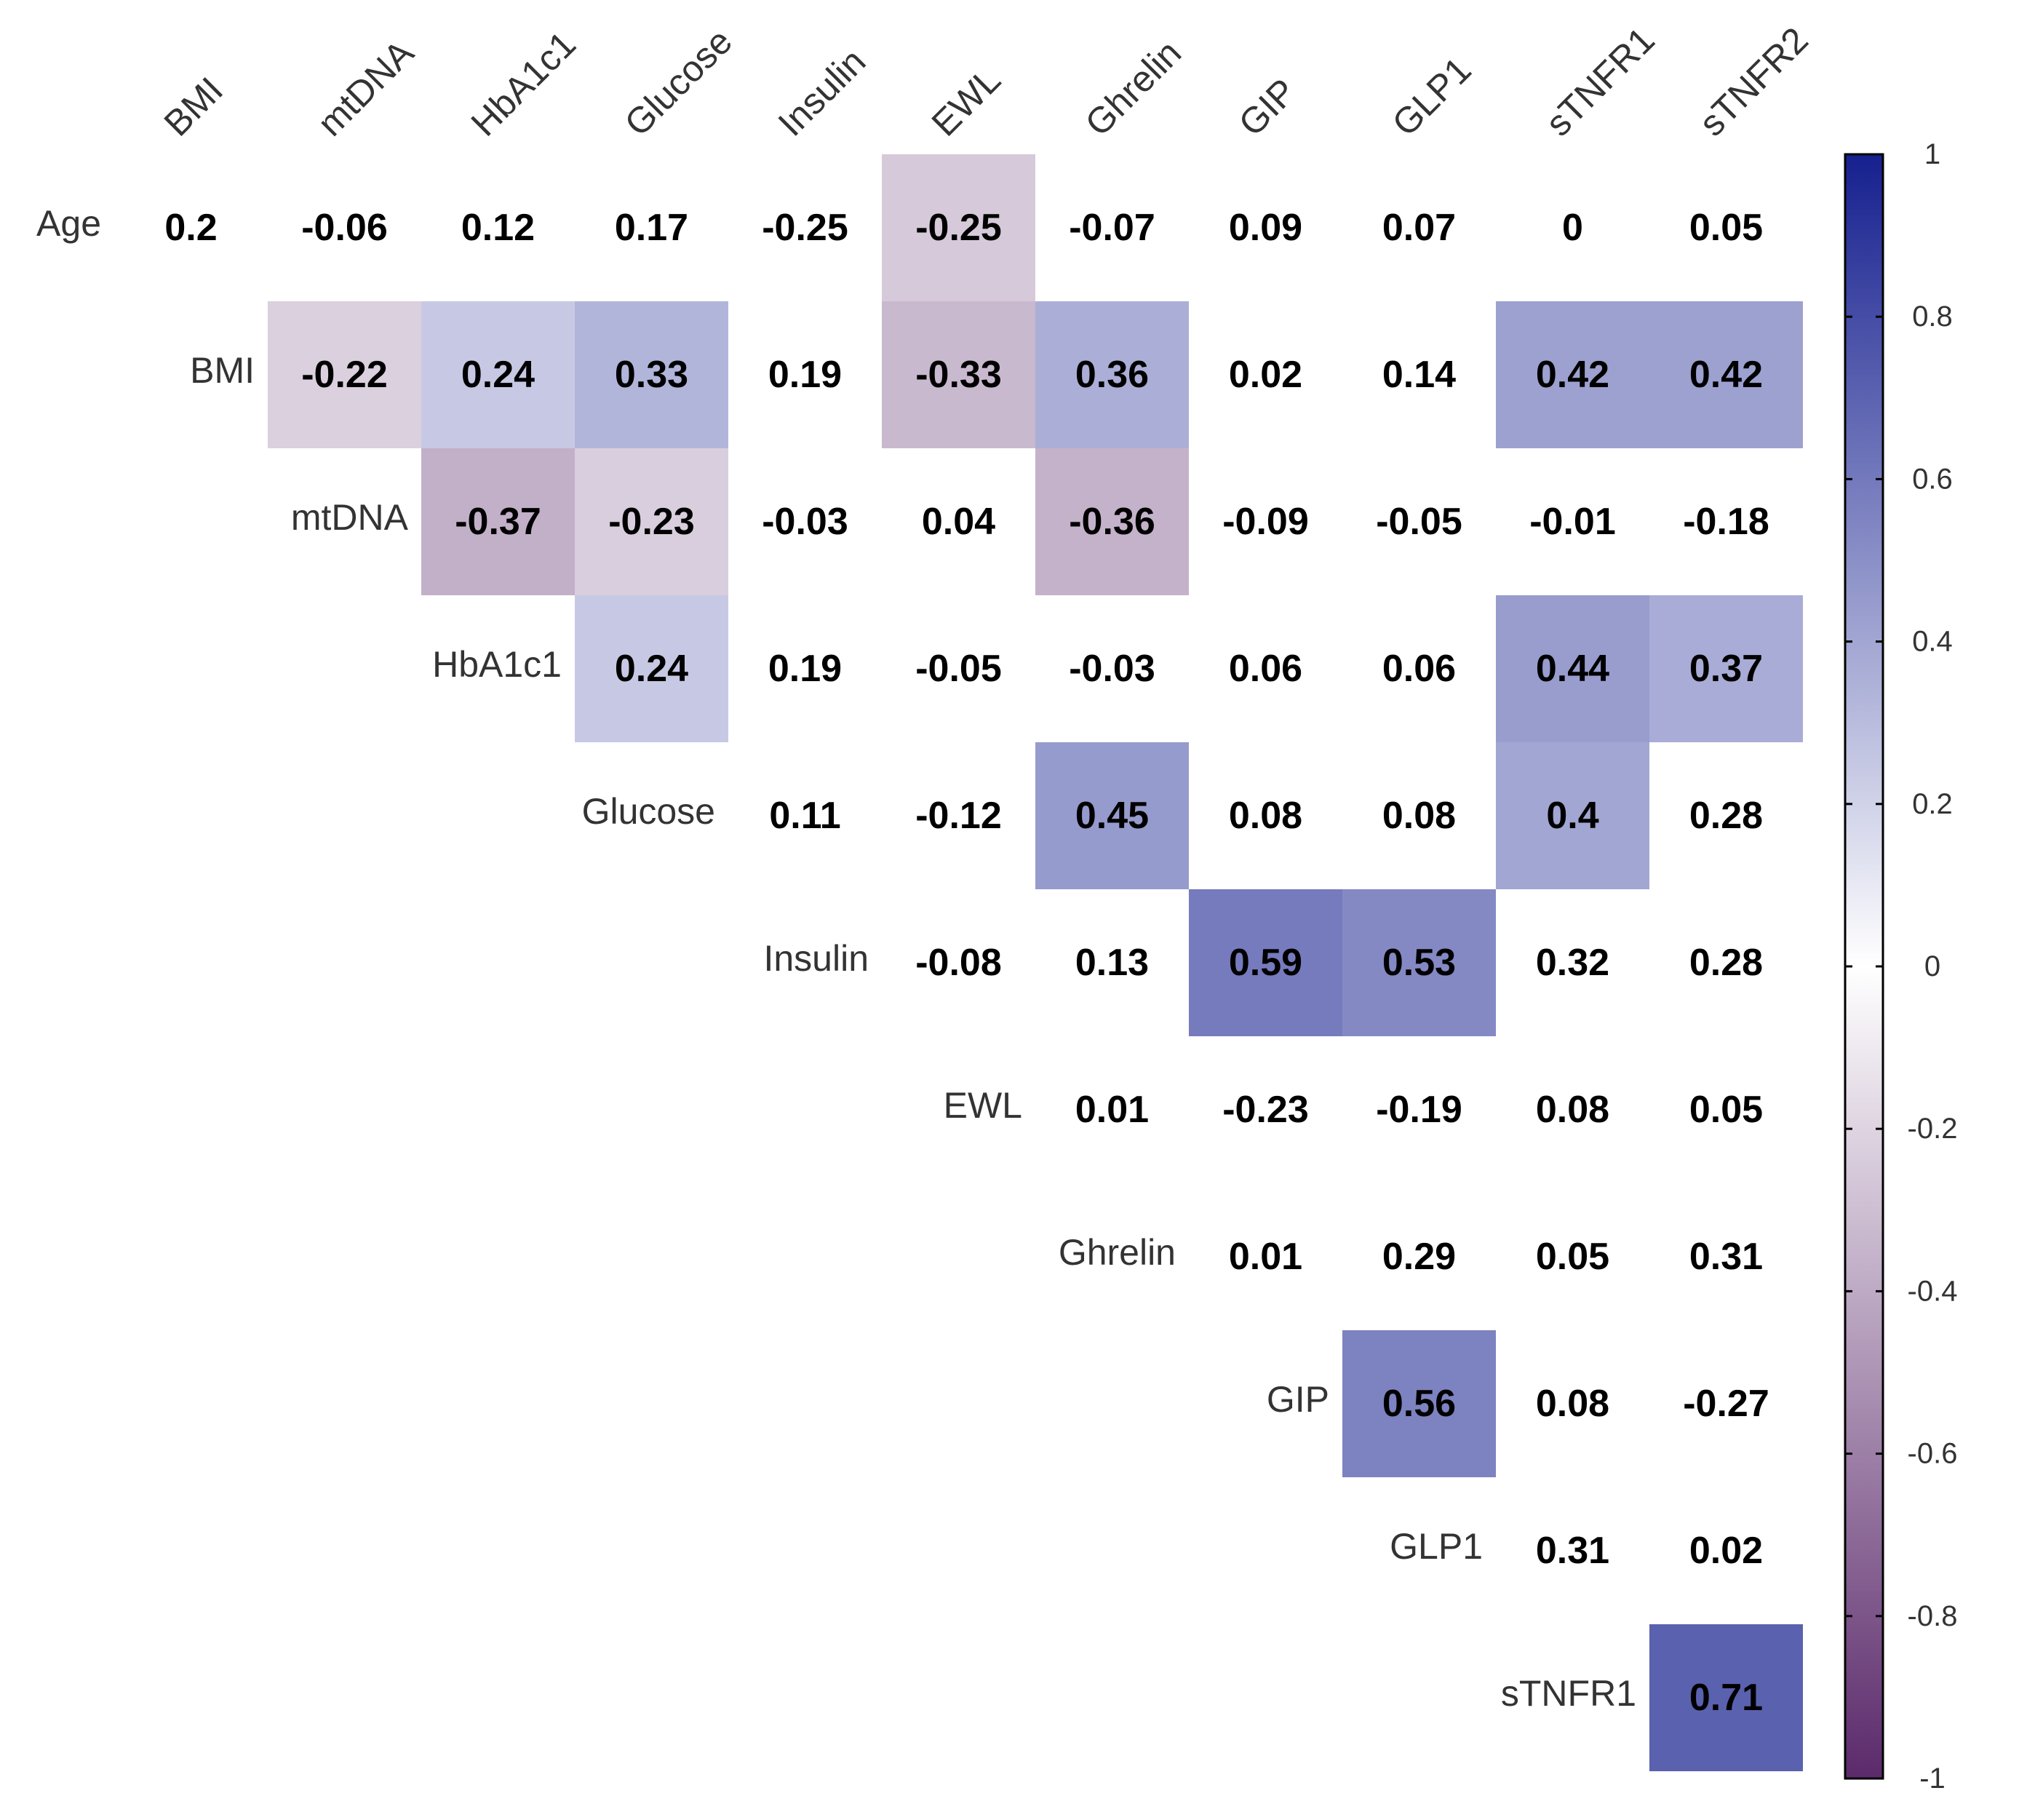  I want to click on colorbar-tick-label: 0.4, so click(1933, 642).